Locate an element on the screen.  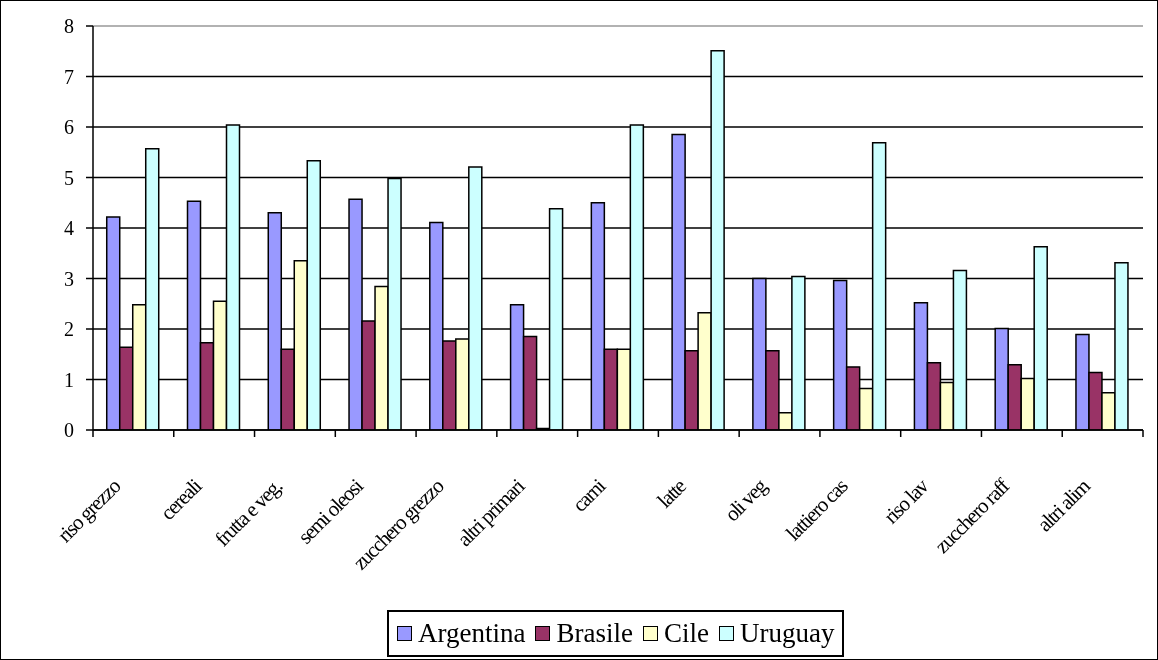
y-tick-label: 2 is located at coordinates (69, 329).